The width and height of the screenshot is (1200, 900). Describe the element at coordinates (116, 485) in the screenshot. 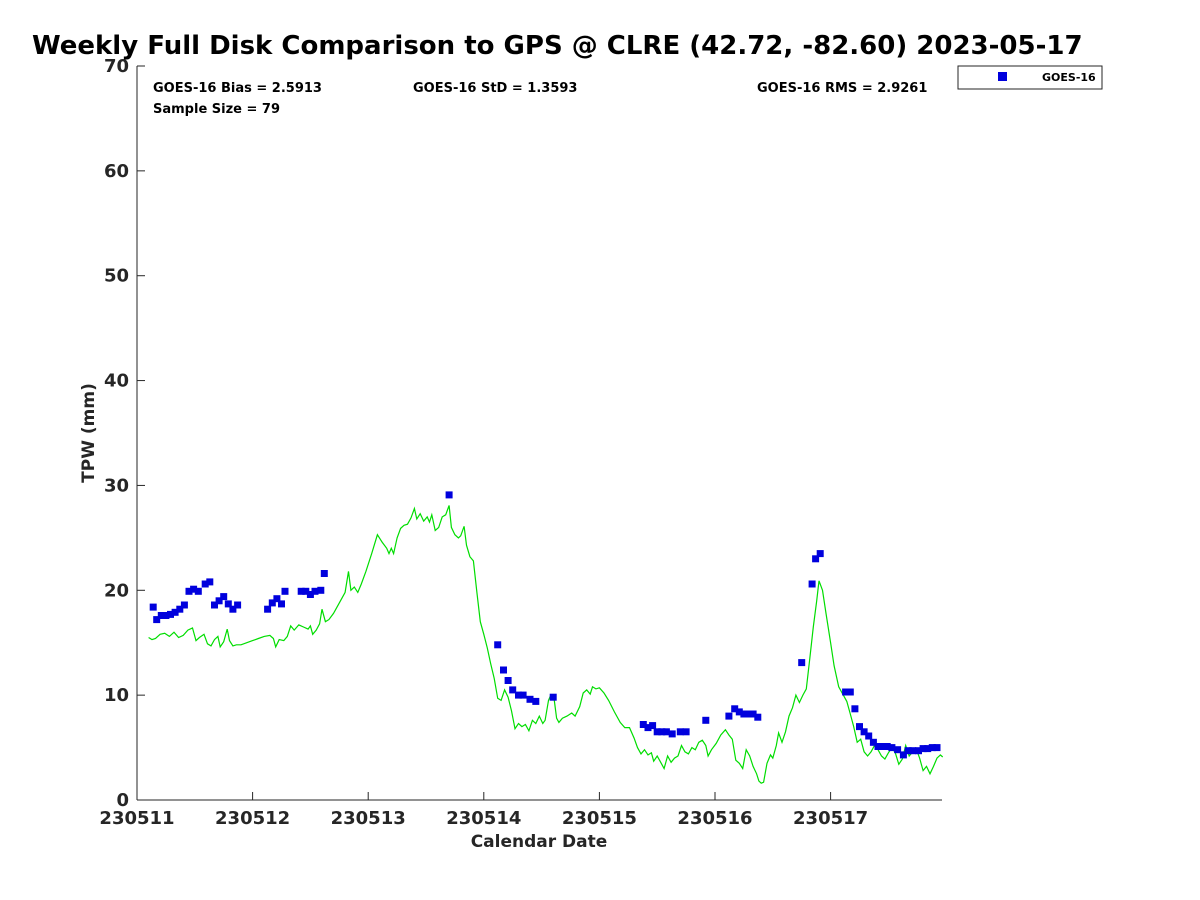

I see `y-tick-label: 30` at that location.